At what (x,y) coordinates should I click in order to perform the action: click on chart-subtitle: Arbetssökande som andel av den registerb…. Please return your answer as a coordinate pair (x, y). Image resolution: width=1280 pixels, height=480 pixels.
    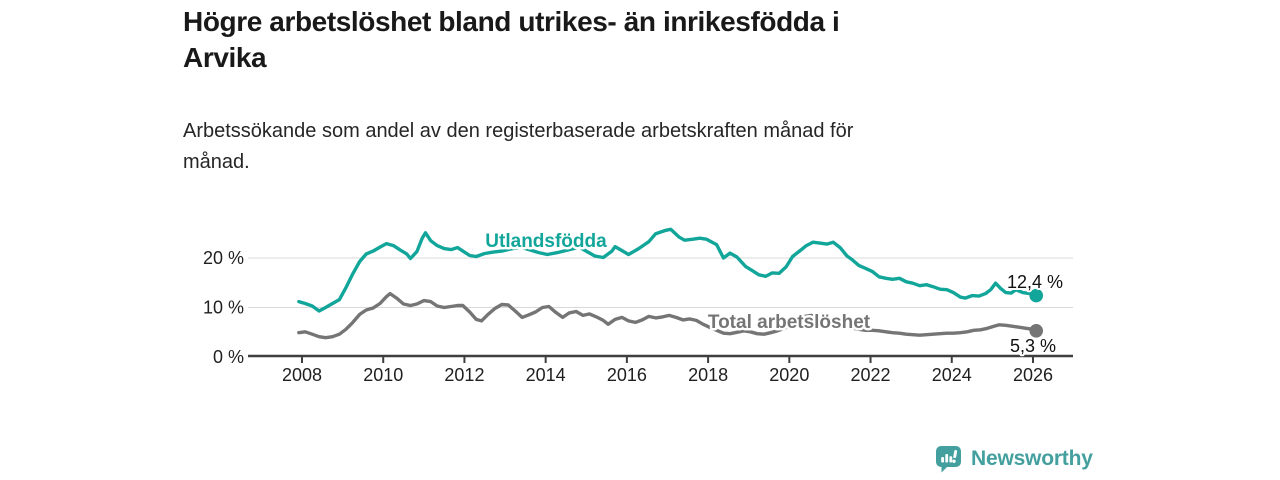
    Looking at the image, I should click on (623, 147).